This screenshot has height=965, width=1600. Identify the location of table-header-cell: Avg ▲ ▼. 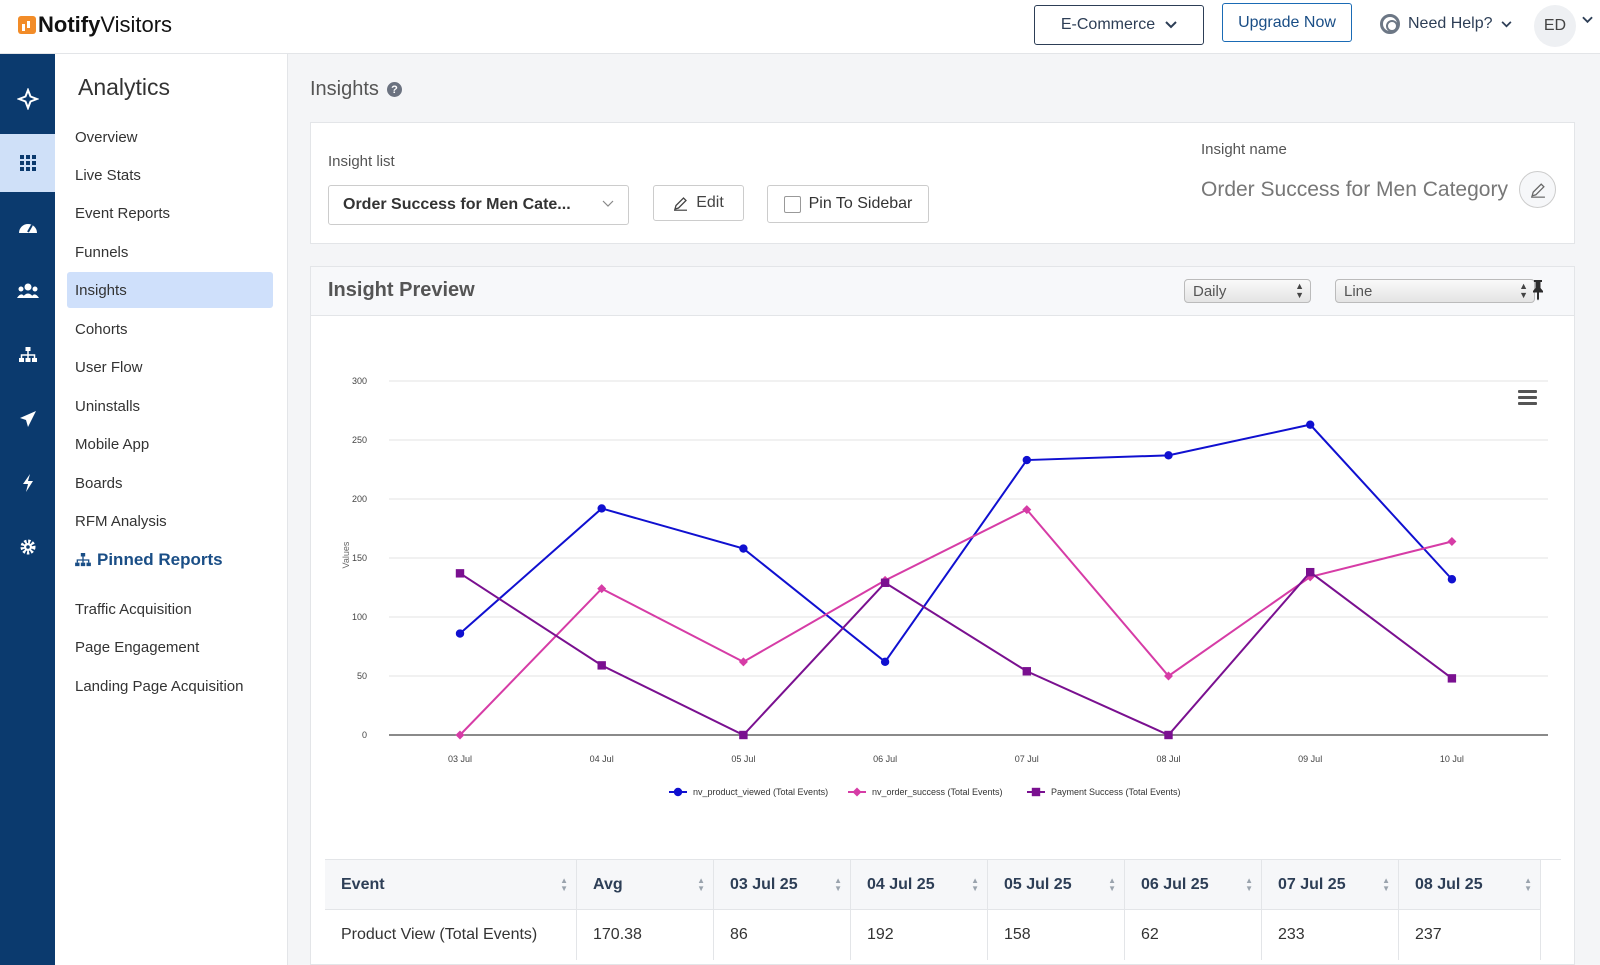
(645, 885).